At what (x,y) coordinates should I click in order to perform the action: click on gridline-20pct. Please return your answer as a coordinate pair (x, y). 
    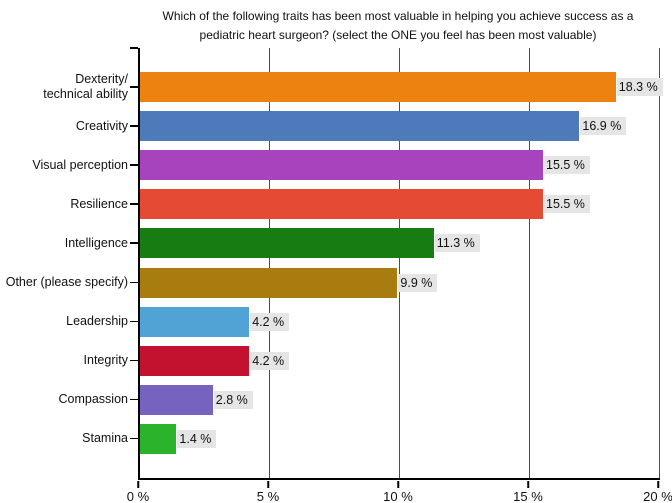
    Looking at the image, I should click on (659, 263).